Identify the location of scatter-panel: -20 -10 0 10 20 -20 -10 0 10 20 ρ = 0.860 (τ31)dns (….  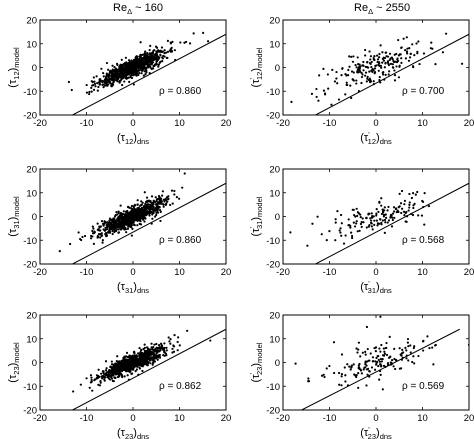
(119, 230).